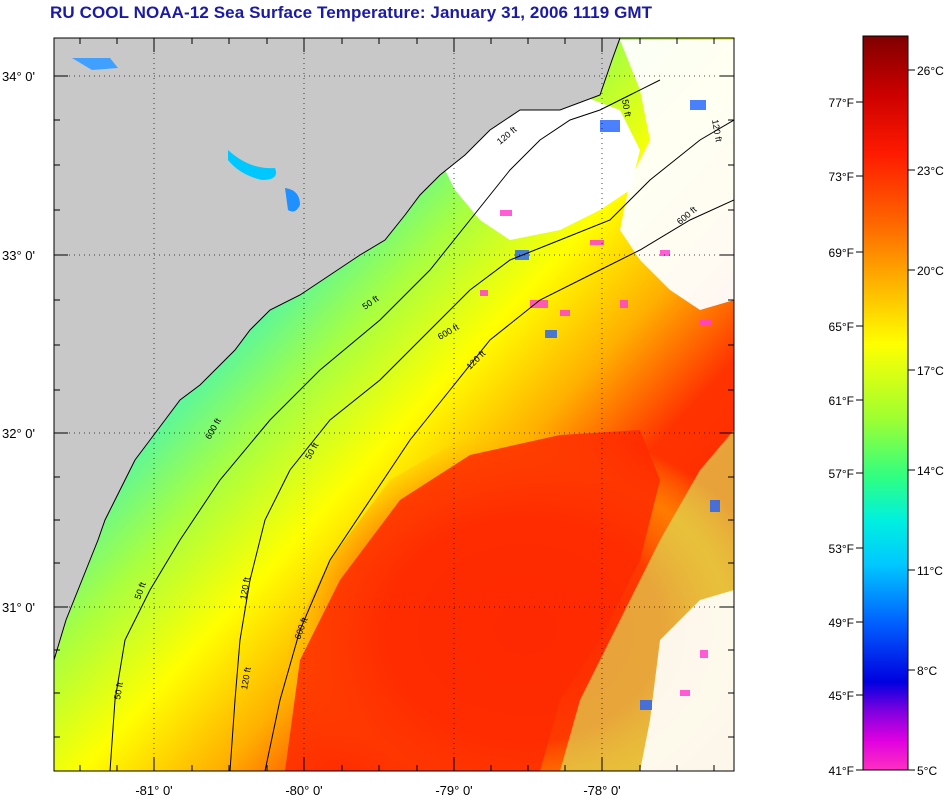 The height and width of the screenshot is (801, 952). I want to click on colorbar-f-label: 69°F, so click(841, 253).